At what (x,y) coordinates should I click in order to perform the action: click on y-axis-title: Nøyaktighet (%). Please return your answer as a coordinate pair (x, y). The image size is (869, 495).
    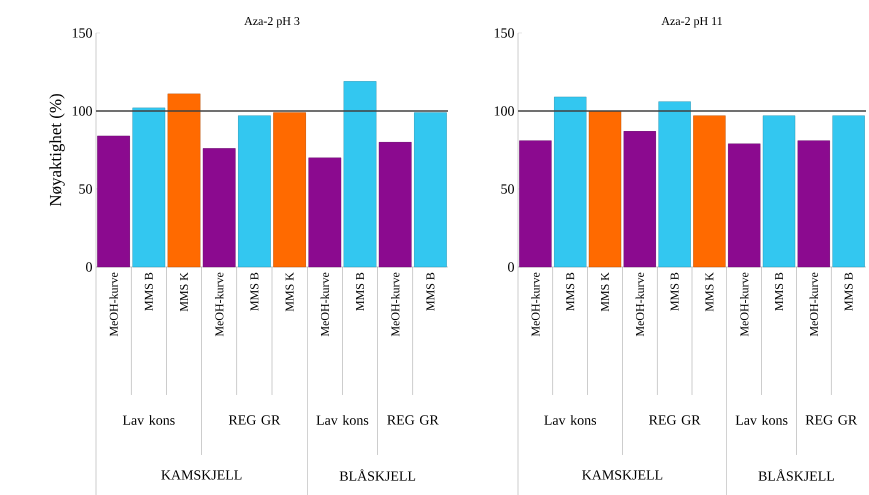
    Looking at the image, I should click on (57, 150).